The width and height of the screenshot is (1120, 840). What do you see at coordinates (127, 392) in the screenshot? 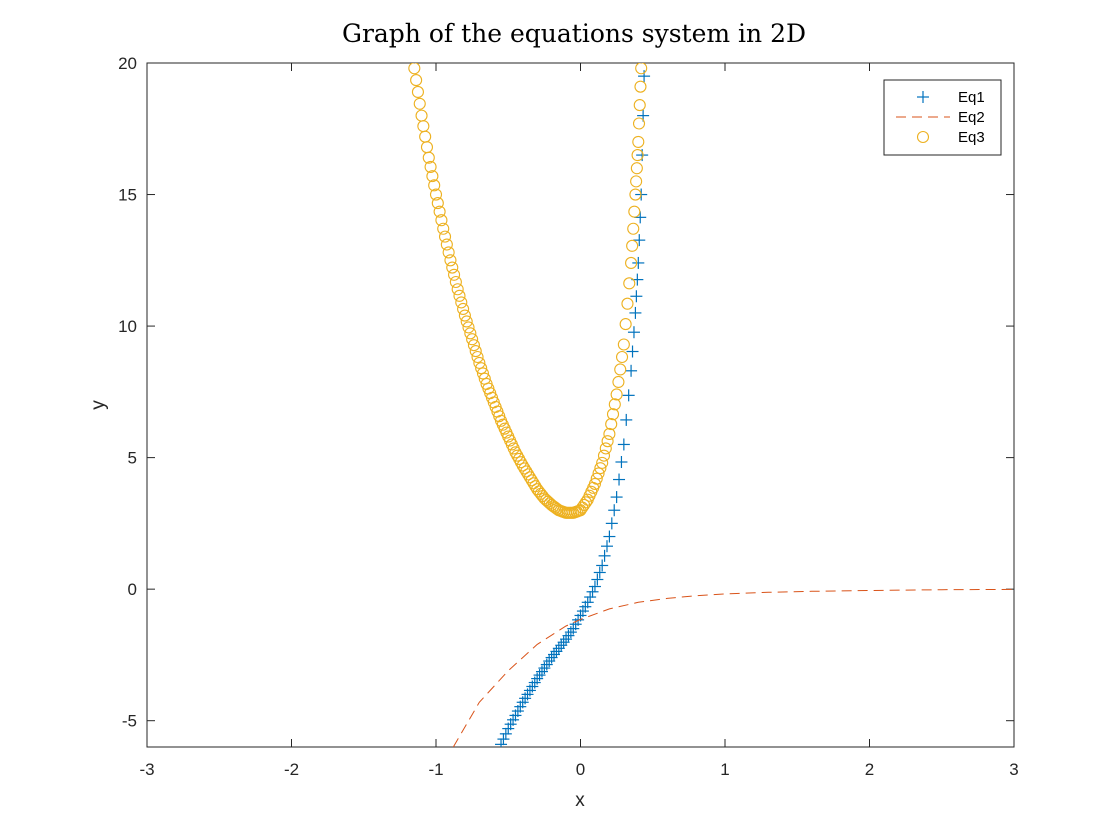
I see `y-tick-labels: -5 0 5 10 15 20` at bounding box center [127, 392].